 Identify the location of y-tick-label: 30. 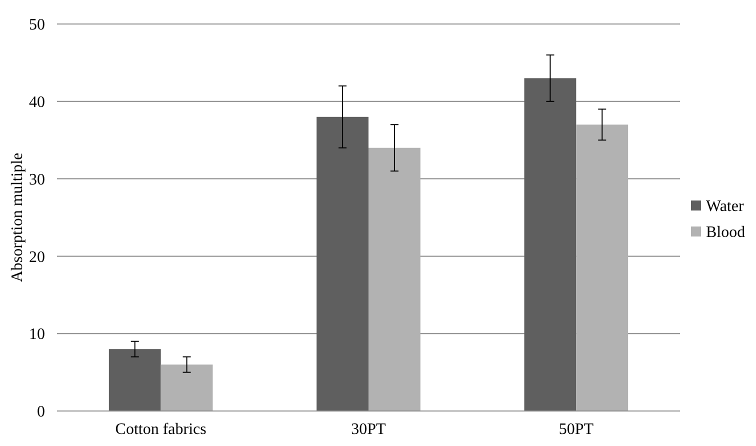
(37, 179).